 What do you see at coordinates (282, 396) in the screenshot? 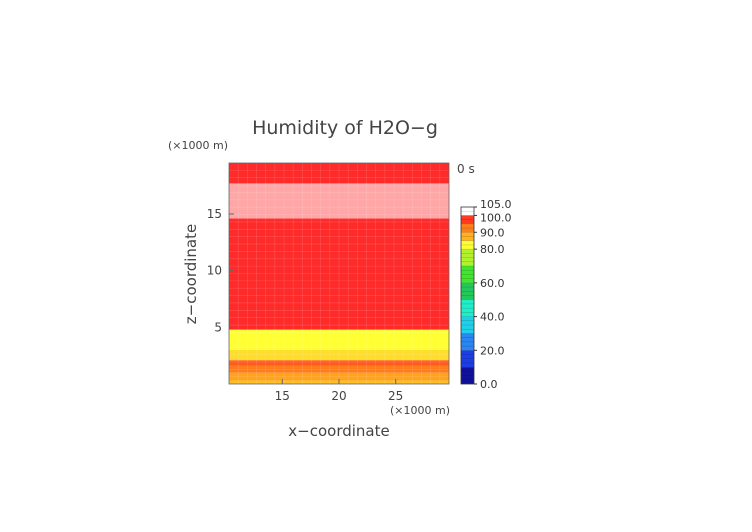
I see `x-tick-label: 15` at bounding box center [282, 396].